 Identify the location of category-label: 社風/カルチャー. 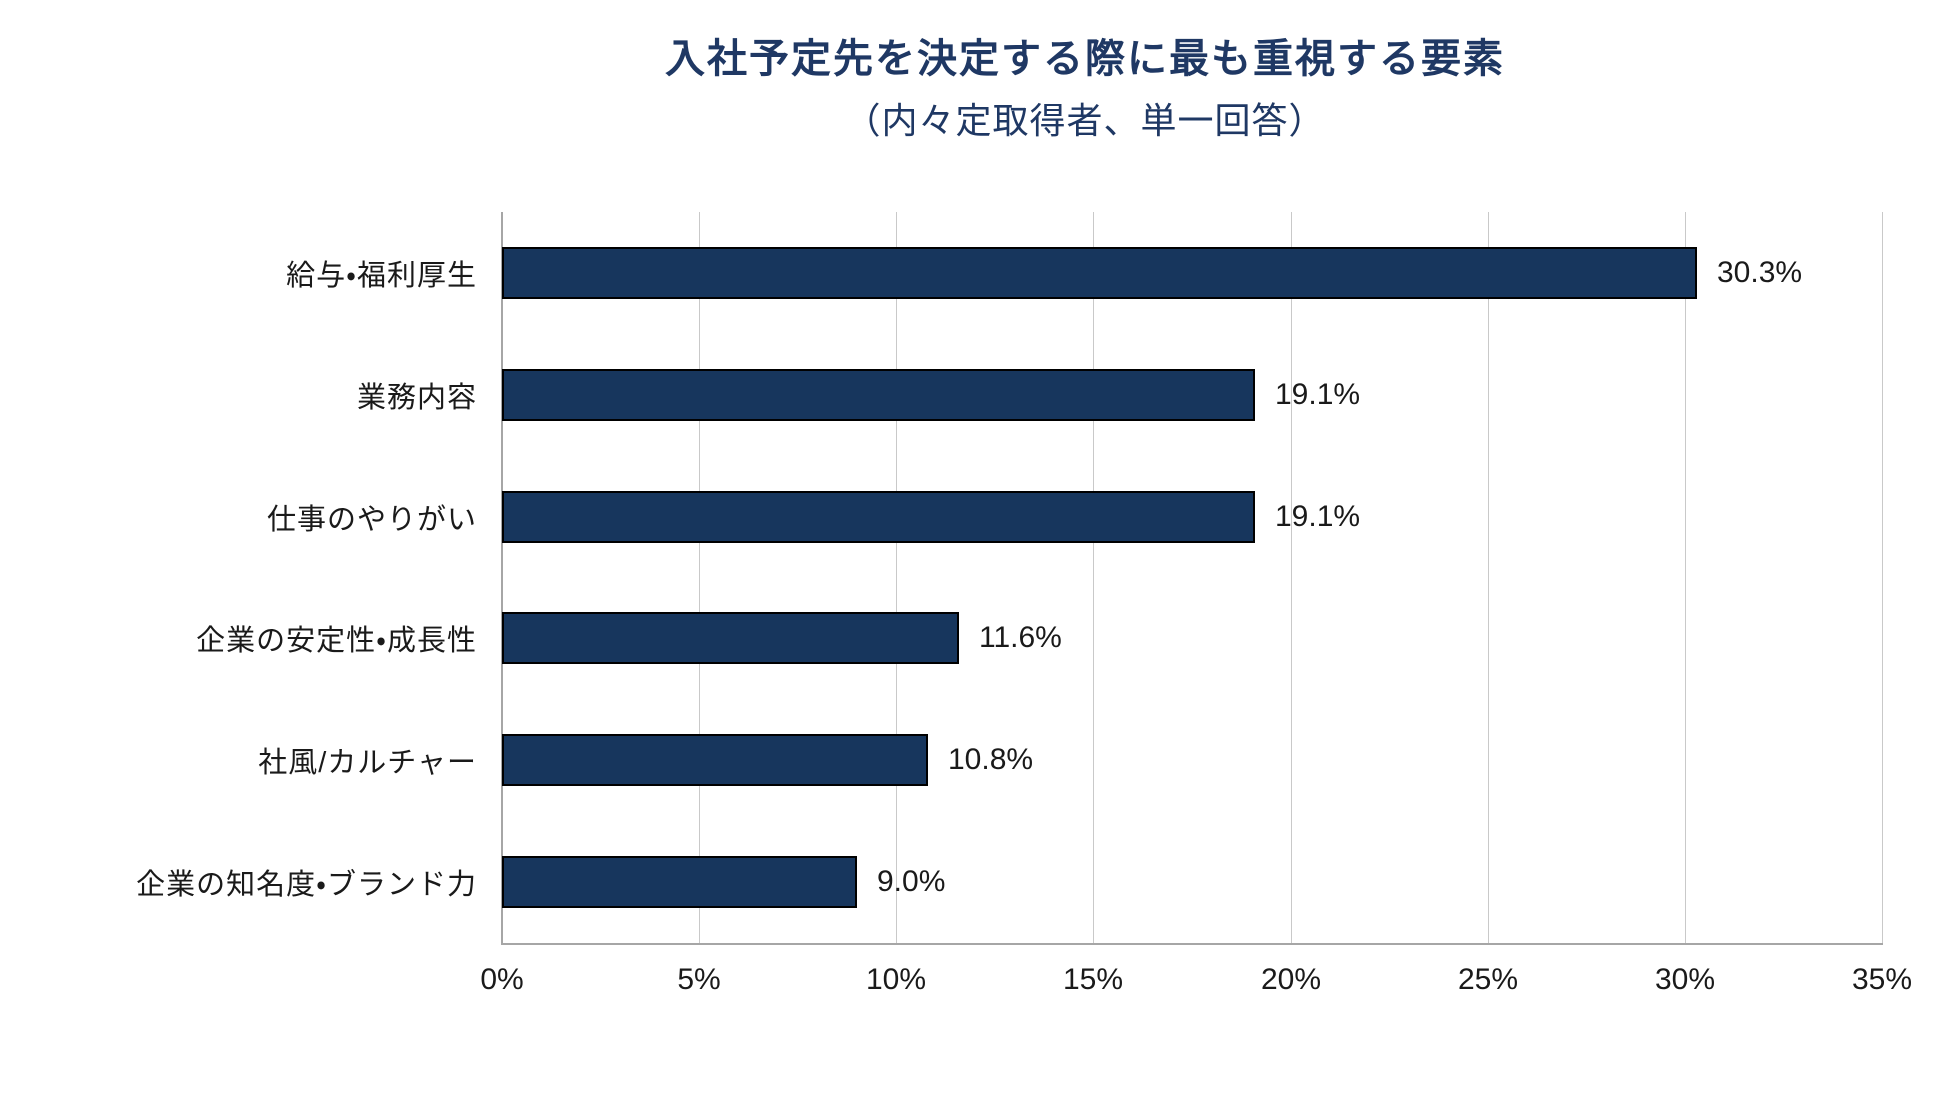
(367, 763).